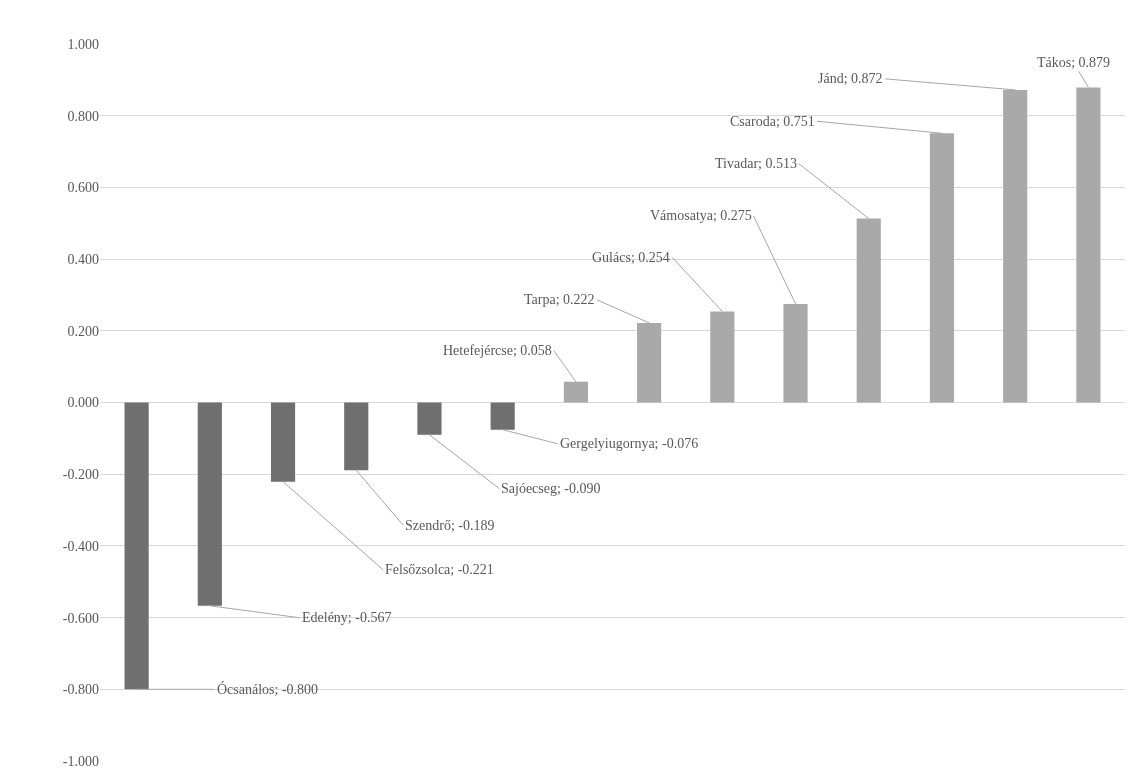 This screenshot has height=778, width=1135. I want to click on y-tick-label: -0.400, so click(80, 546).